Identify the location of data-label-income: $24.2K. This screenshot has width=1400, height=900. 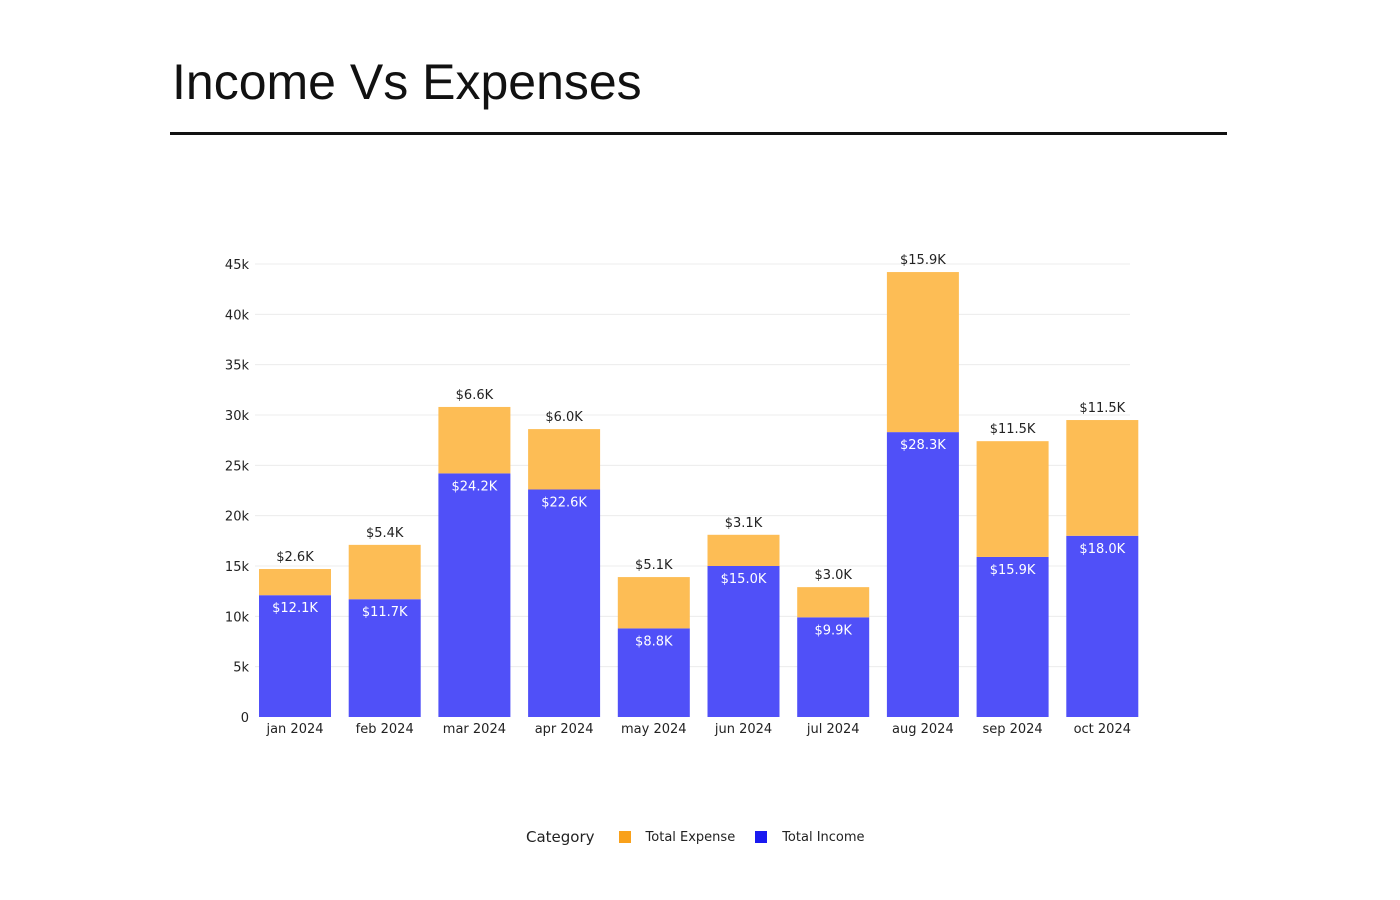
(475, 486).